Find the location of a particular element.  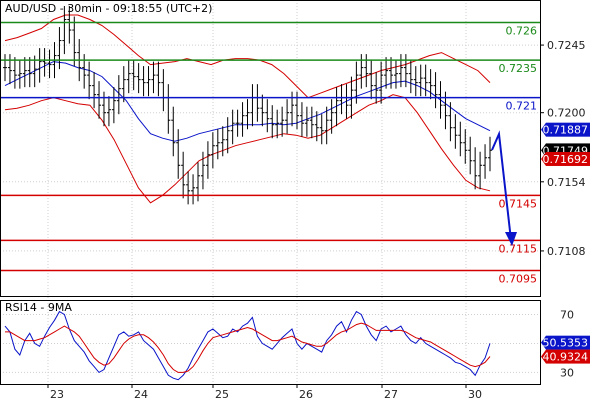

y-tick-label: 0.7200 is located at coordinates (566, 113).